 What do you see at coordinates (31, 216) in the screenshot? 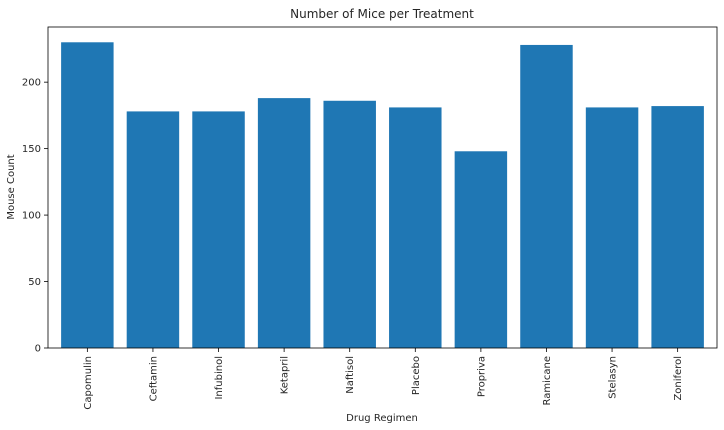
I see `y-tick-label: 100` at bounding box center [31, 216].